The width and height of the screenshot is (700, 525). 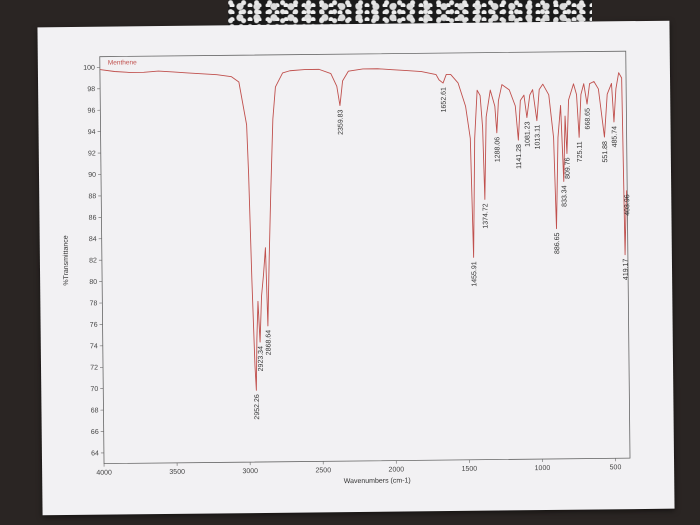 What do you see at coordinates (588, 119) in the screenshot?
I see `peak-label: 668.65` at bounding box center [588, 119].